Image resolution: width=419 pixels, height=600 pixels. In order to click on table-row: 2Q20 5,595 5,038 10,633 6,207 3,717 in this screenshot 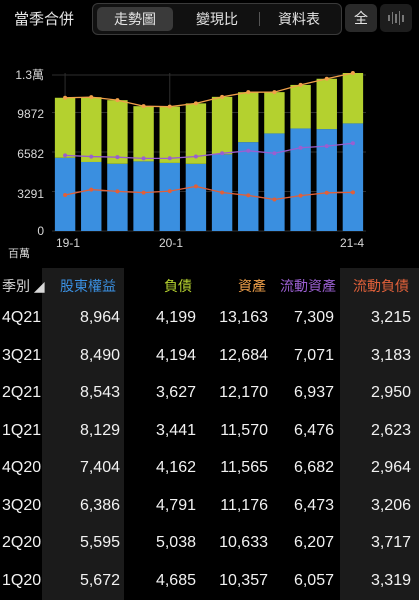, I will do `click(209, 543)`.